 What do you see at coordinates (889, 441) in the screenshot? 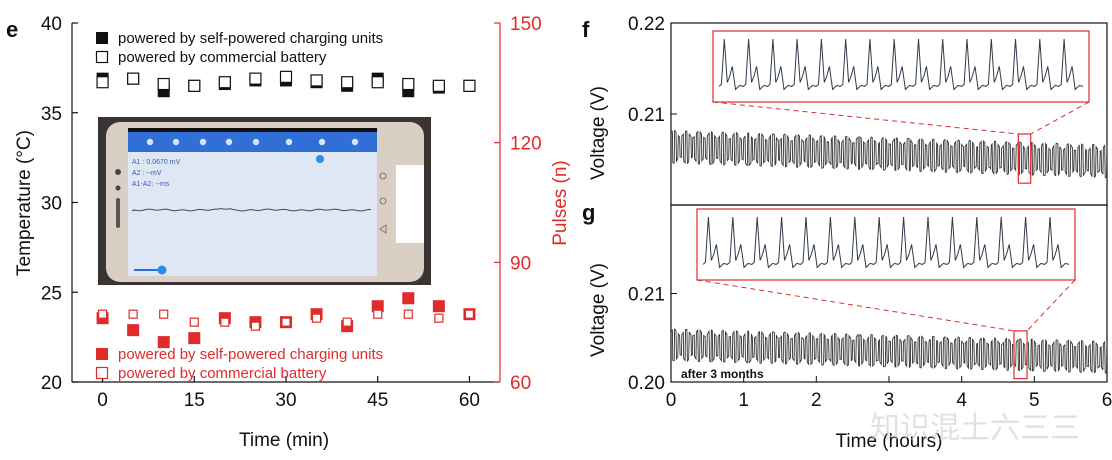
I see `x-axis-title-g: Time (hours)` at bounding box center [889, 441].